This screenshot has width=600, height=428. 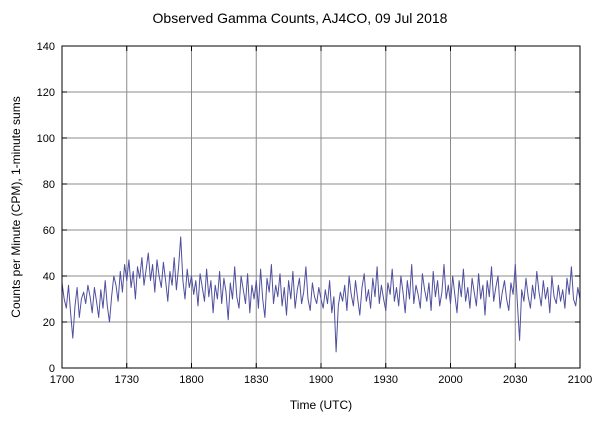 What do you see at coordinates (321, 405) in the screenshot?
I see `x-axis-label: Time (UTC)` at bounding box center [321, 405].